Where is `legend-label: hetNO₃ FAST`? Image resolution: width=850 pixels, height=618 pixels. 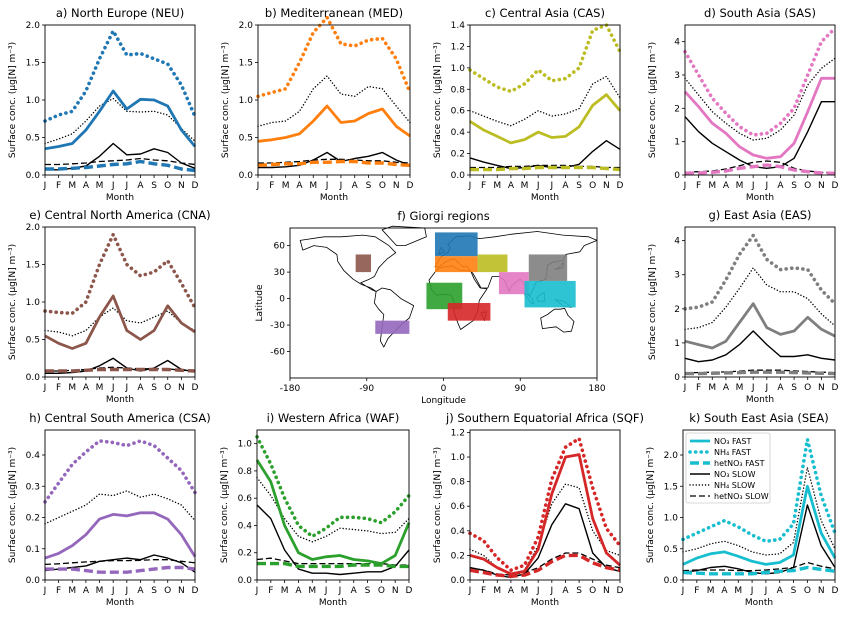
legend-label: hetNO₃ FAST is located at coordinates (739, 463).